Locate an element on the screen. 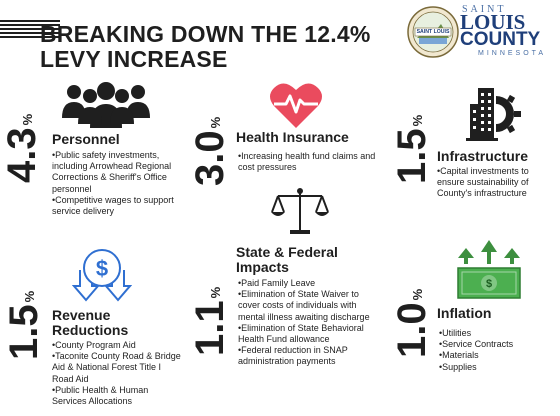  dollar-down-arrows-icon: $ is located at coordinates (102, 274).